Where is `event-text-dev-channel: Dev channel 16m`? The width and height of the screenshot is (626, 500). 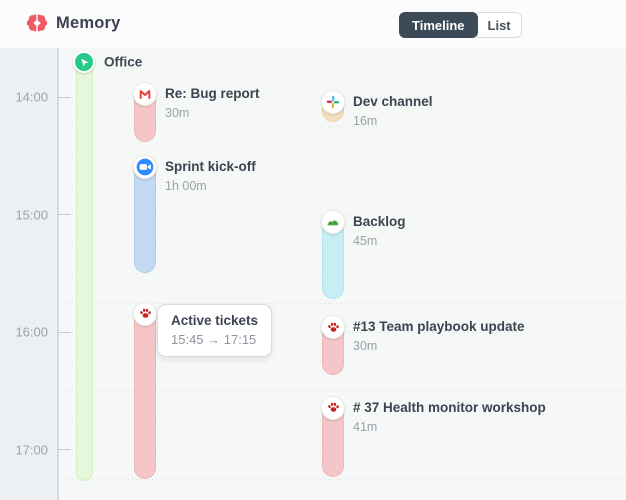 event-text-dev-channel: Dev channel 16m is located at coordinates (393, 111).